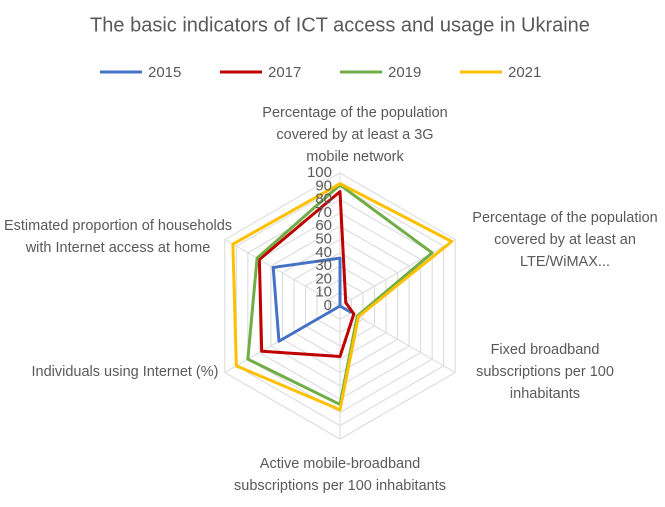 The height and width of the screenshot is (507, 665). I want to click on r-tick-label: 100, so click(319, 172).